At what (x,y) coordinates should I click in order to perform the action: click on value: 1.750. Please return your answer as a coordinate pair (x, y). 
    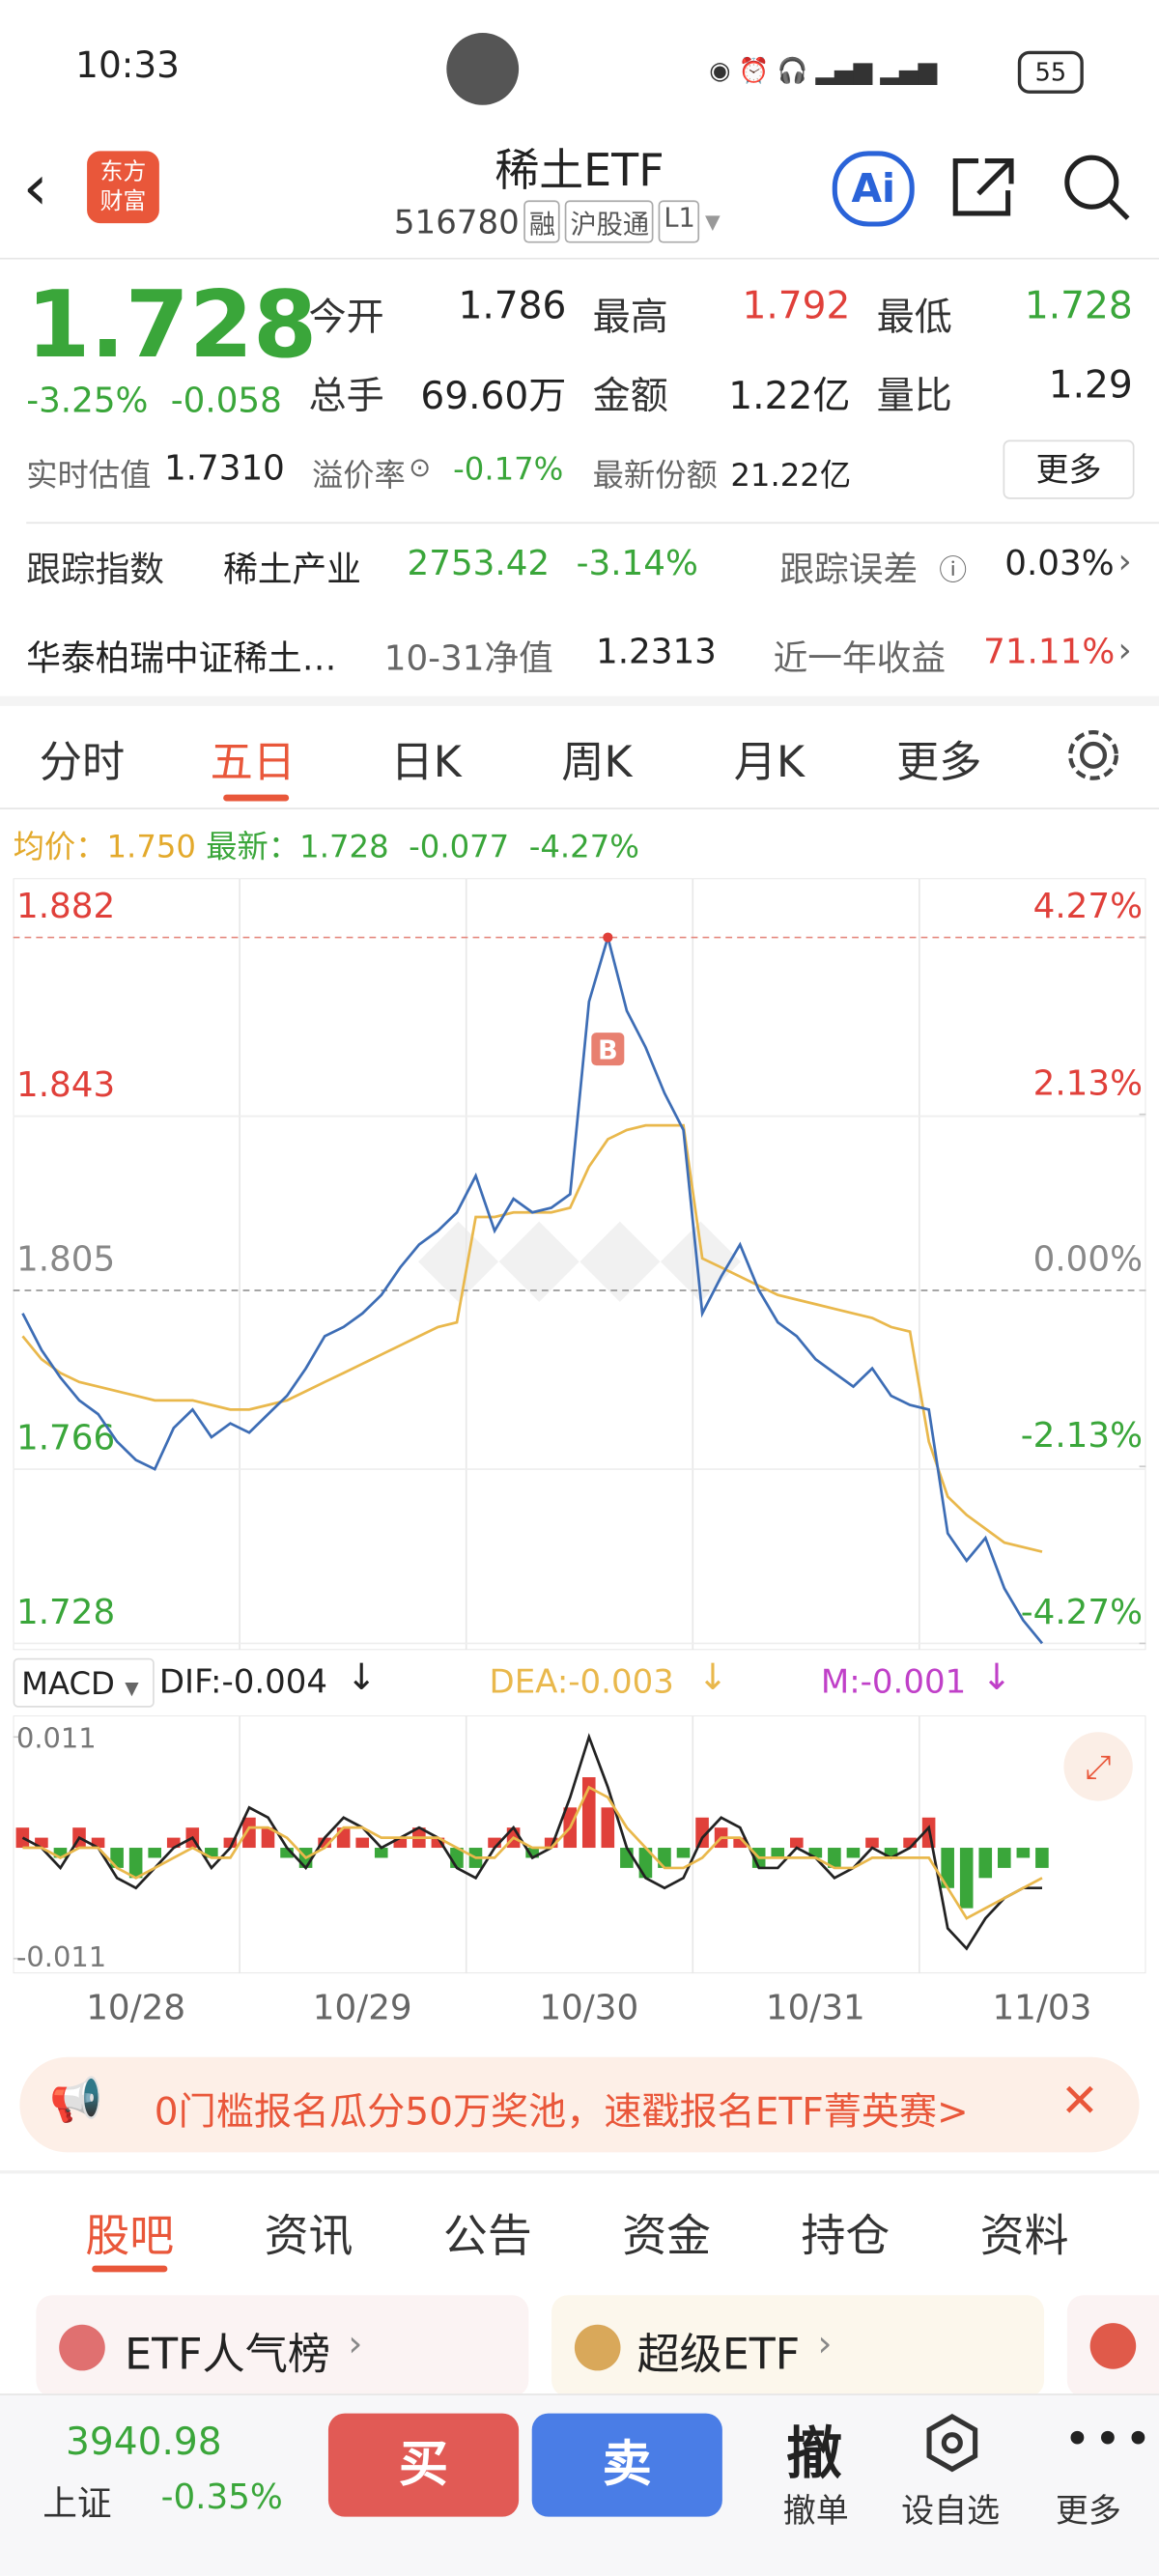
    Looking at the image, I should click on (151, 847).